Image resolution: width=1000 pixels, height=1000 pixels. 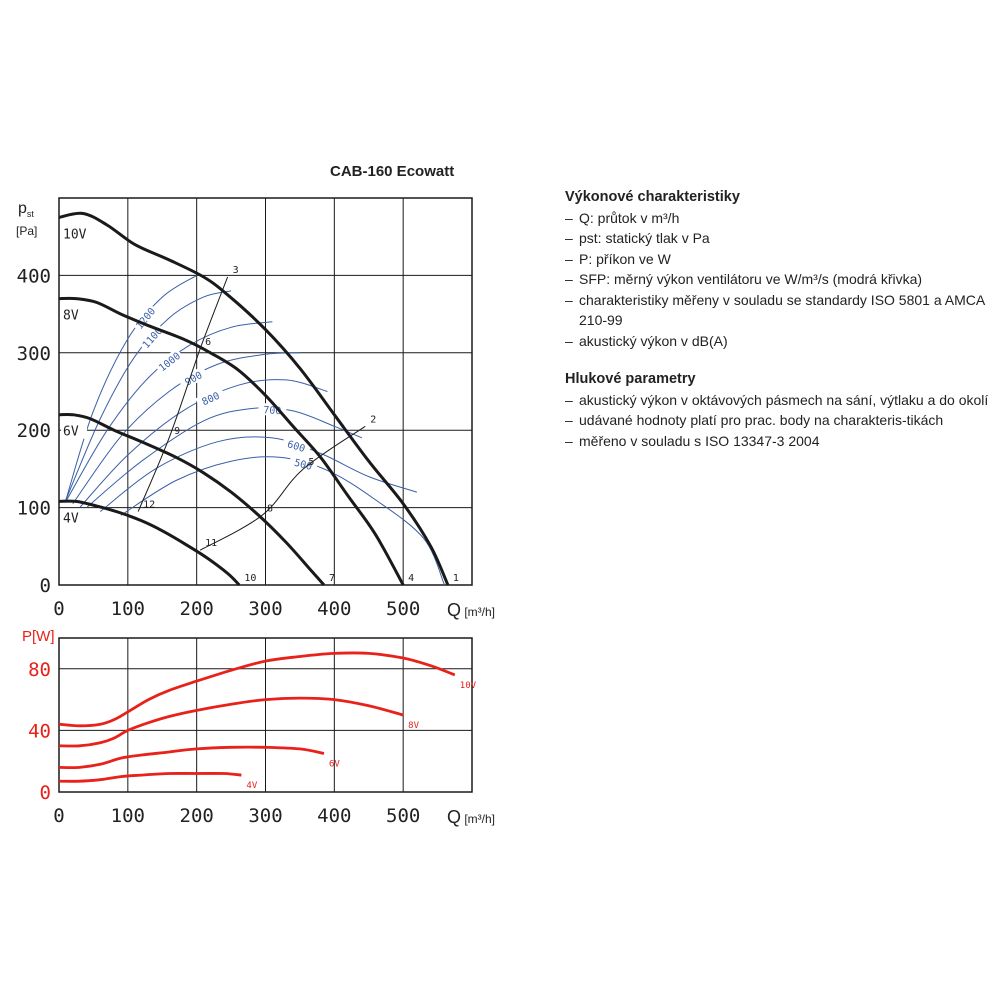 What do you see at coordinates (456, 578) in the screenshot?
I see `point-label-1: 1` at bounding box center [456, 578].